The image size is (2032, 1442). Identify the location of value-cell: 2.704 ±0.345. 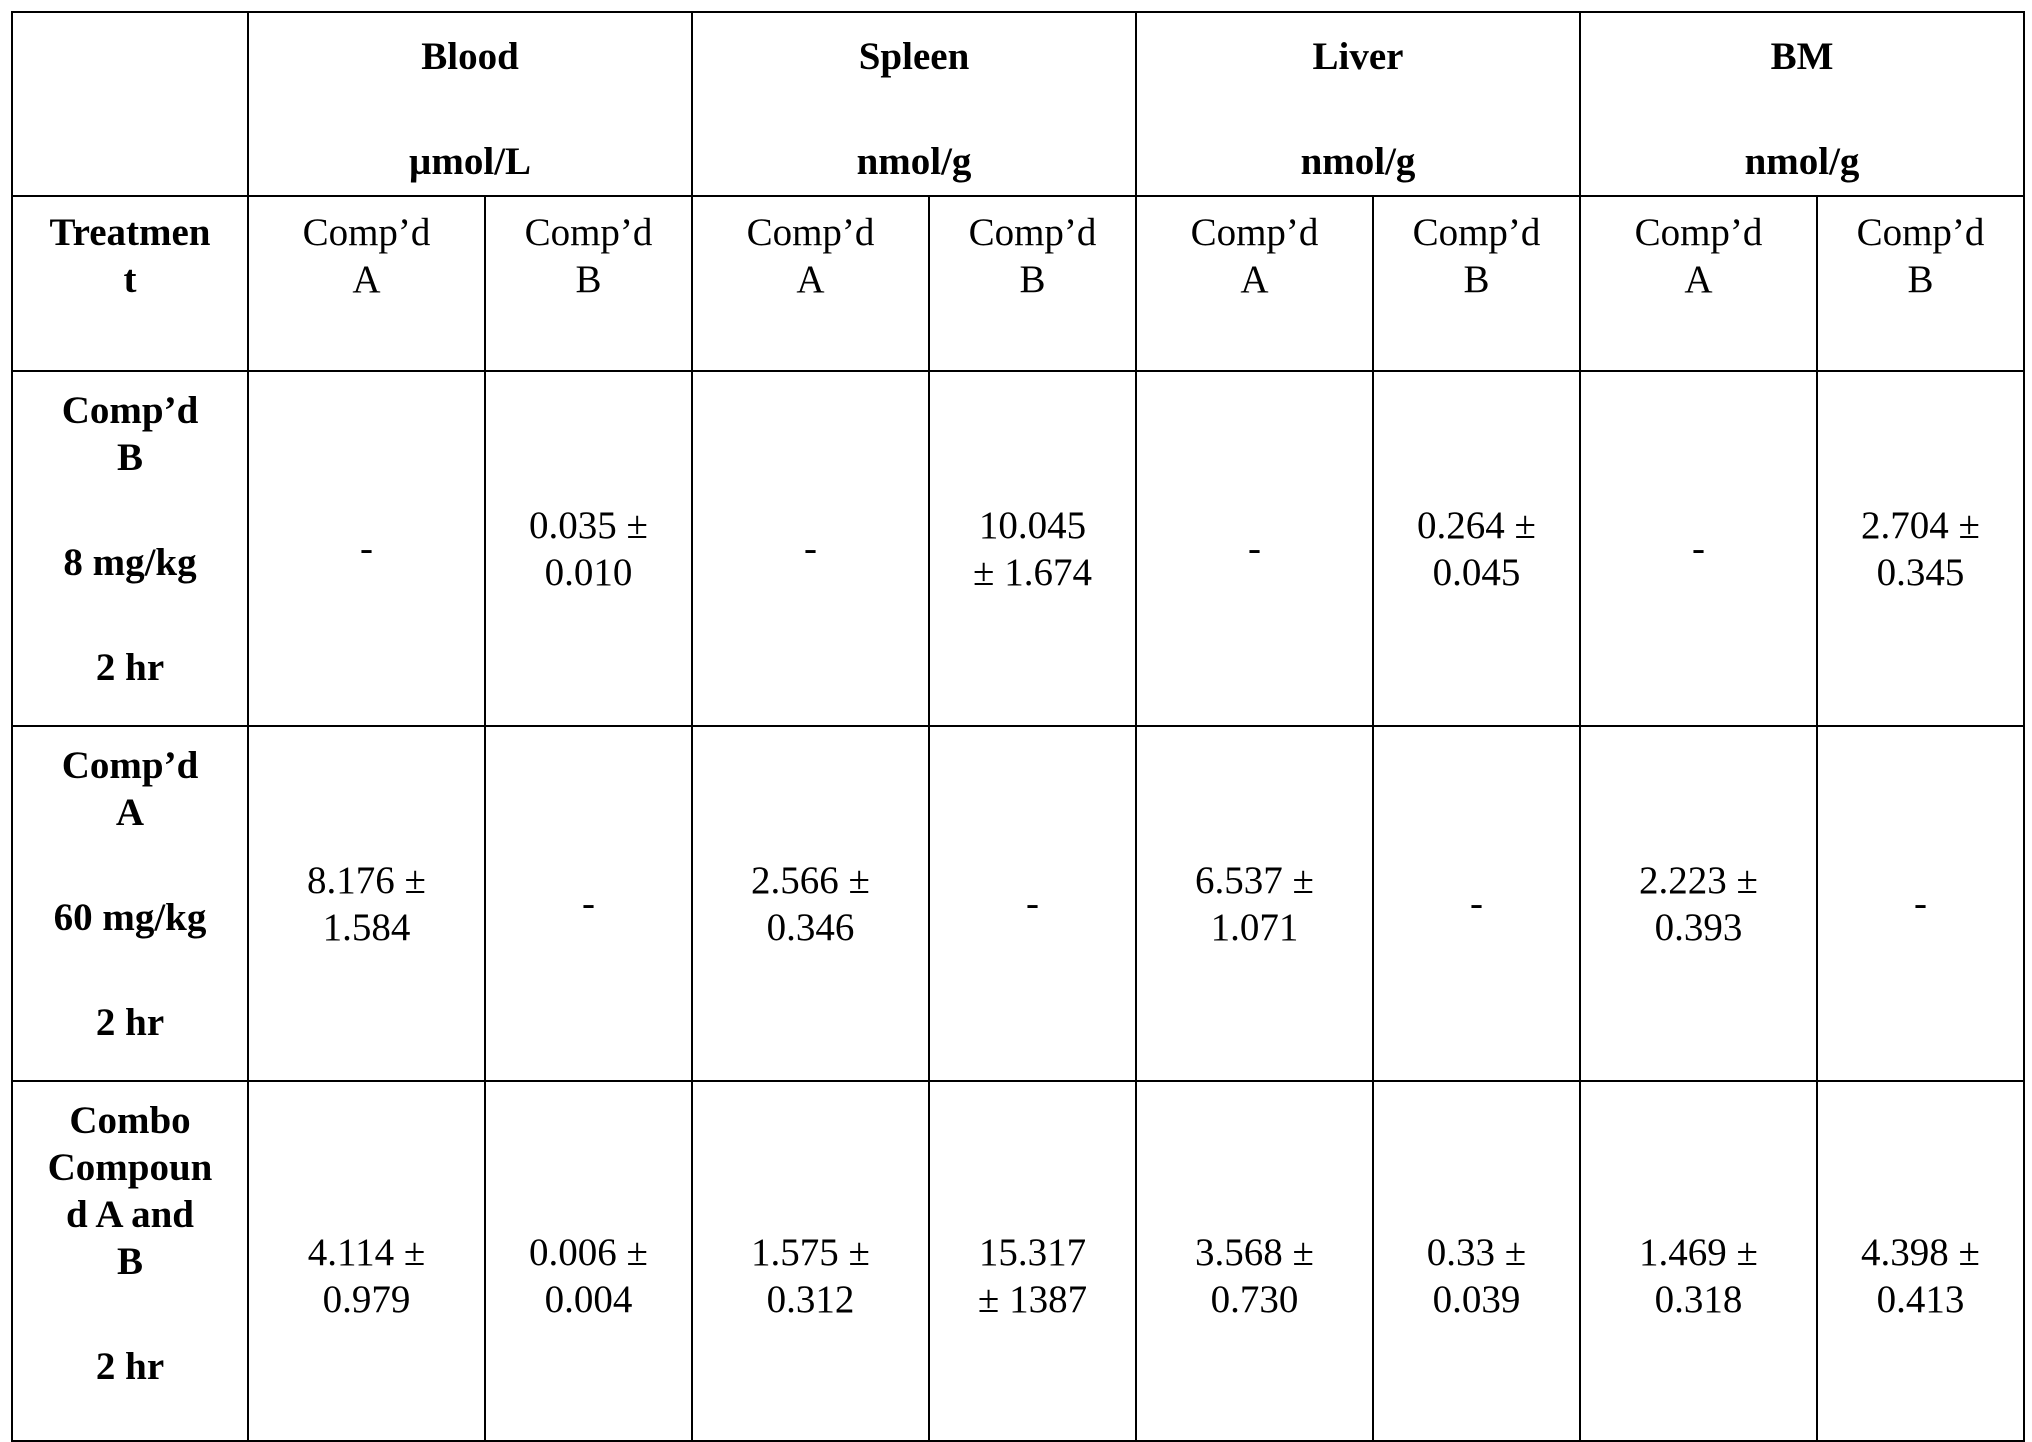
(1920, 548).